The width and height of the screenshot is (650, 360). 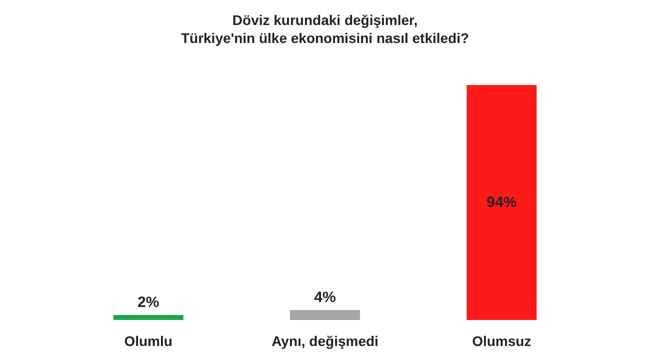 What do you see at coordinates (502, 341) in the screenshot?
I see `x-tick-label: Olumsuz` at bounding box center [502, 341].